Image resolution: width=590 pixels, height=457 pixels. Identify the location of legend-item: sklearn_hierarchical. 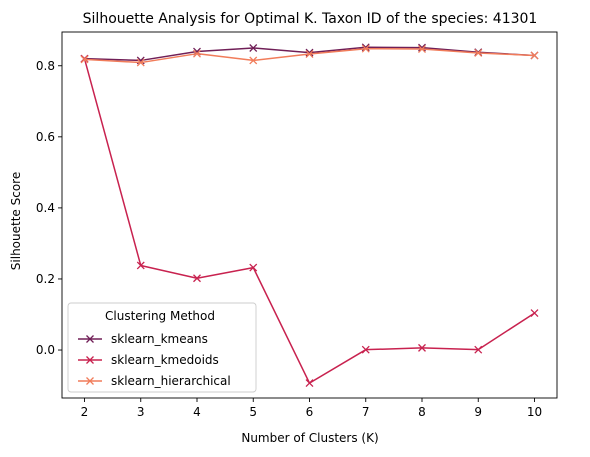
(154, 381).